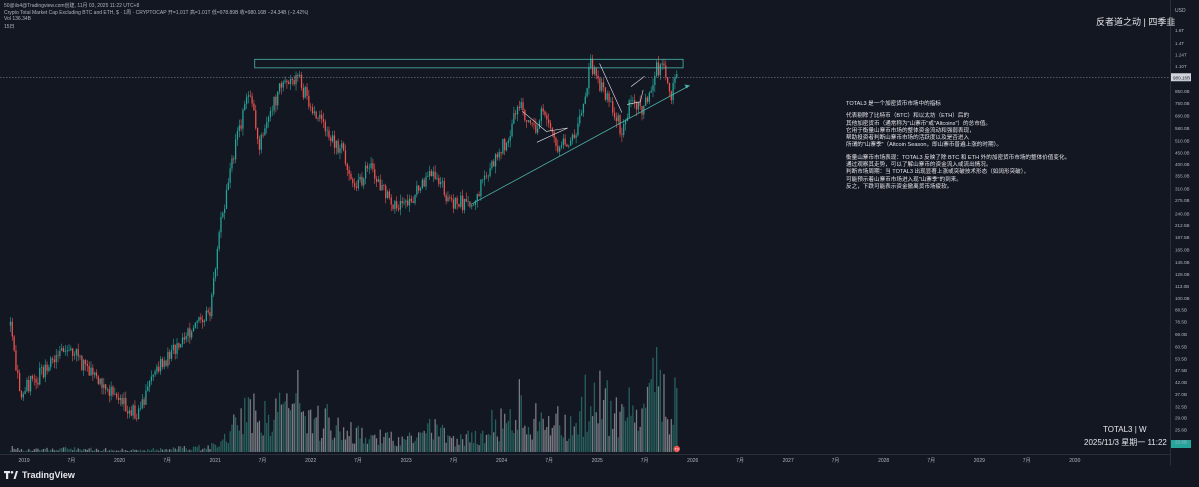 The image size is (1199, 487). What do you see at coordinates (9, 27) in the screenshot?
I see `indicator-legend: 15日` at bounding box center [9, 27].